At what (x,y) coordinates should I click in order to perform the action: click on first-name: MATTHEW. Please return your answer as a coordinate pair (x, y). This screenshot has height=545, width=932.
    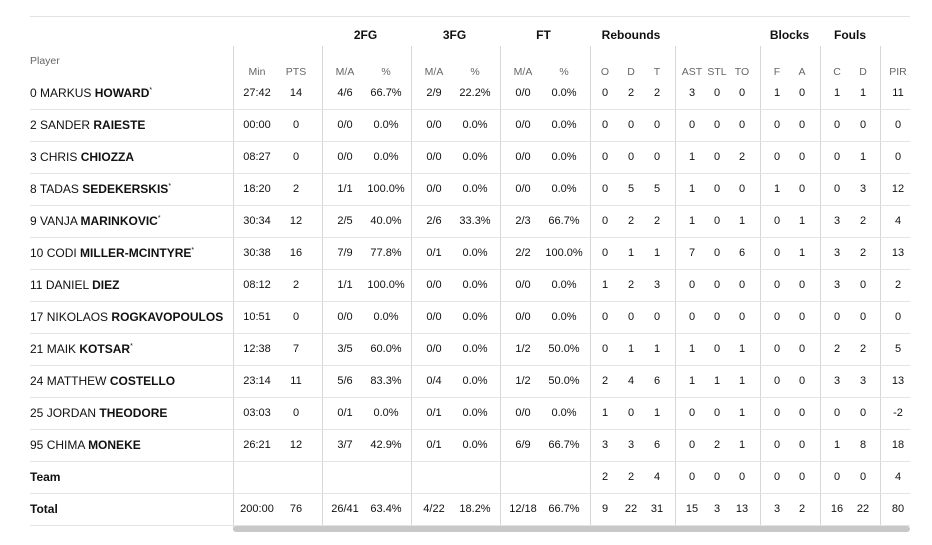
    Looking at the image, I should click on (76, 381).